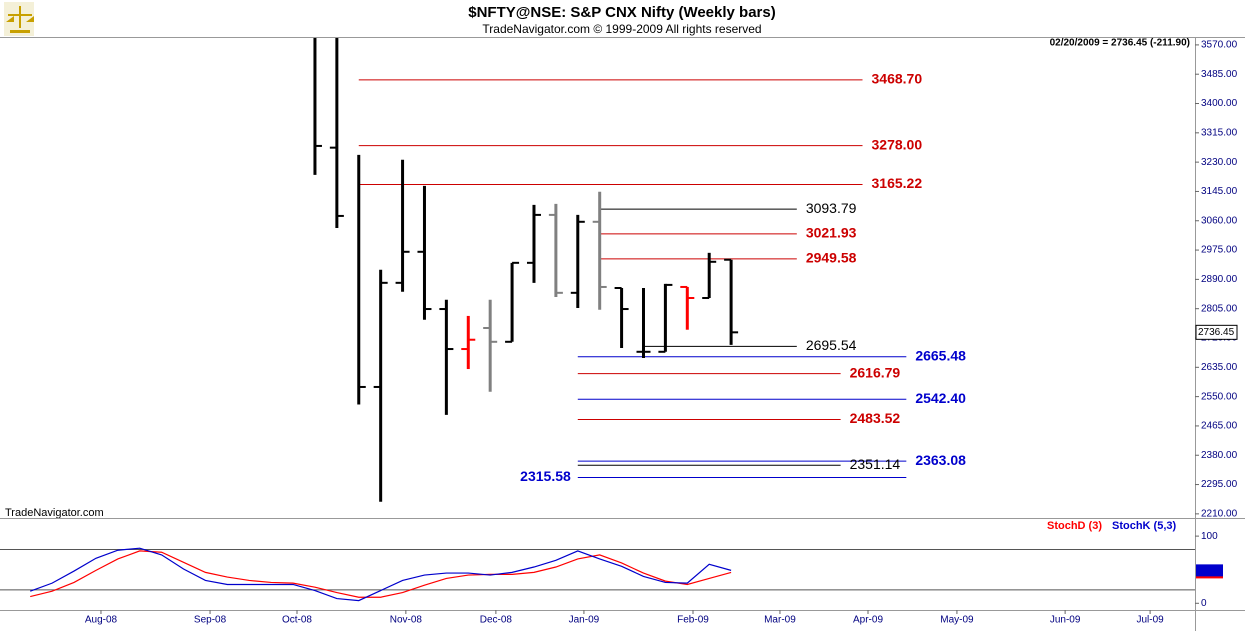  What do you see at coordinates (831, 258) in the screenshot?
I see `level-label: 2949.58` at bounding box center [831, 258].